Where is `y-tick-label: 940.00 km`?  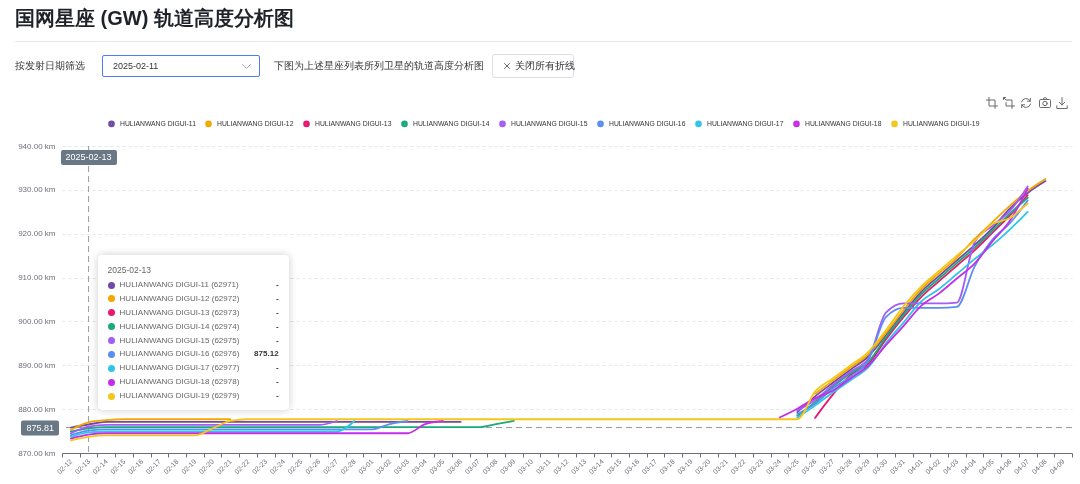 y-tick-label: 940.00 km is located at coordinates (37, 146).